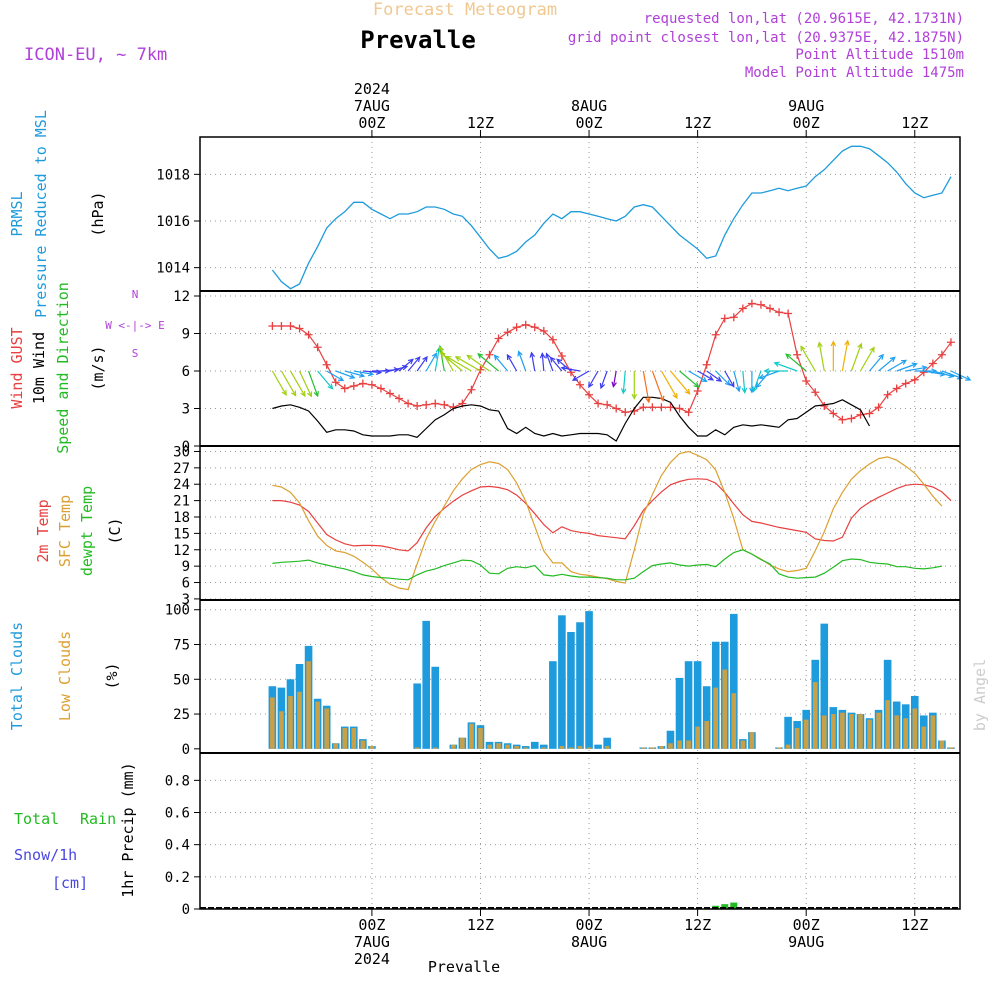 The height and width of the screenshot is (1004, 1000). Describe the element at coordinates (806, 123) in the screenshot. I see `time-label-top: 00Z` at that location.